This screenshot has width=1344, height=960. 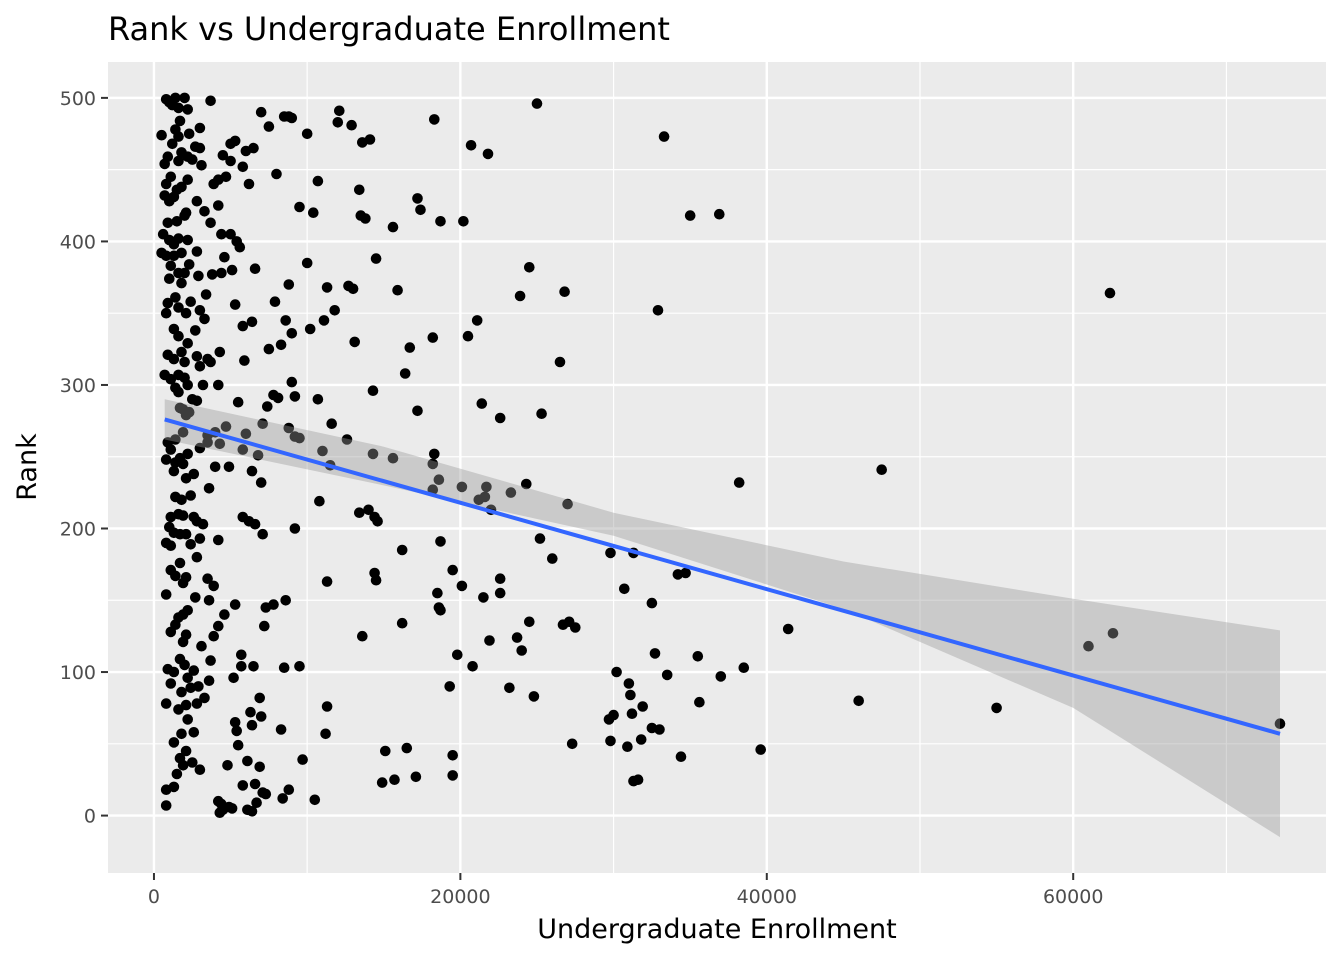 I want to click on x-axis-title: Undergraduate Enrollment, so click(x=716, y=929).